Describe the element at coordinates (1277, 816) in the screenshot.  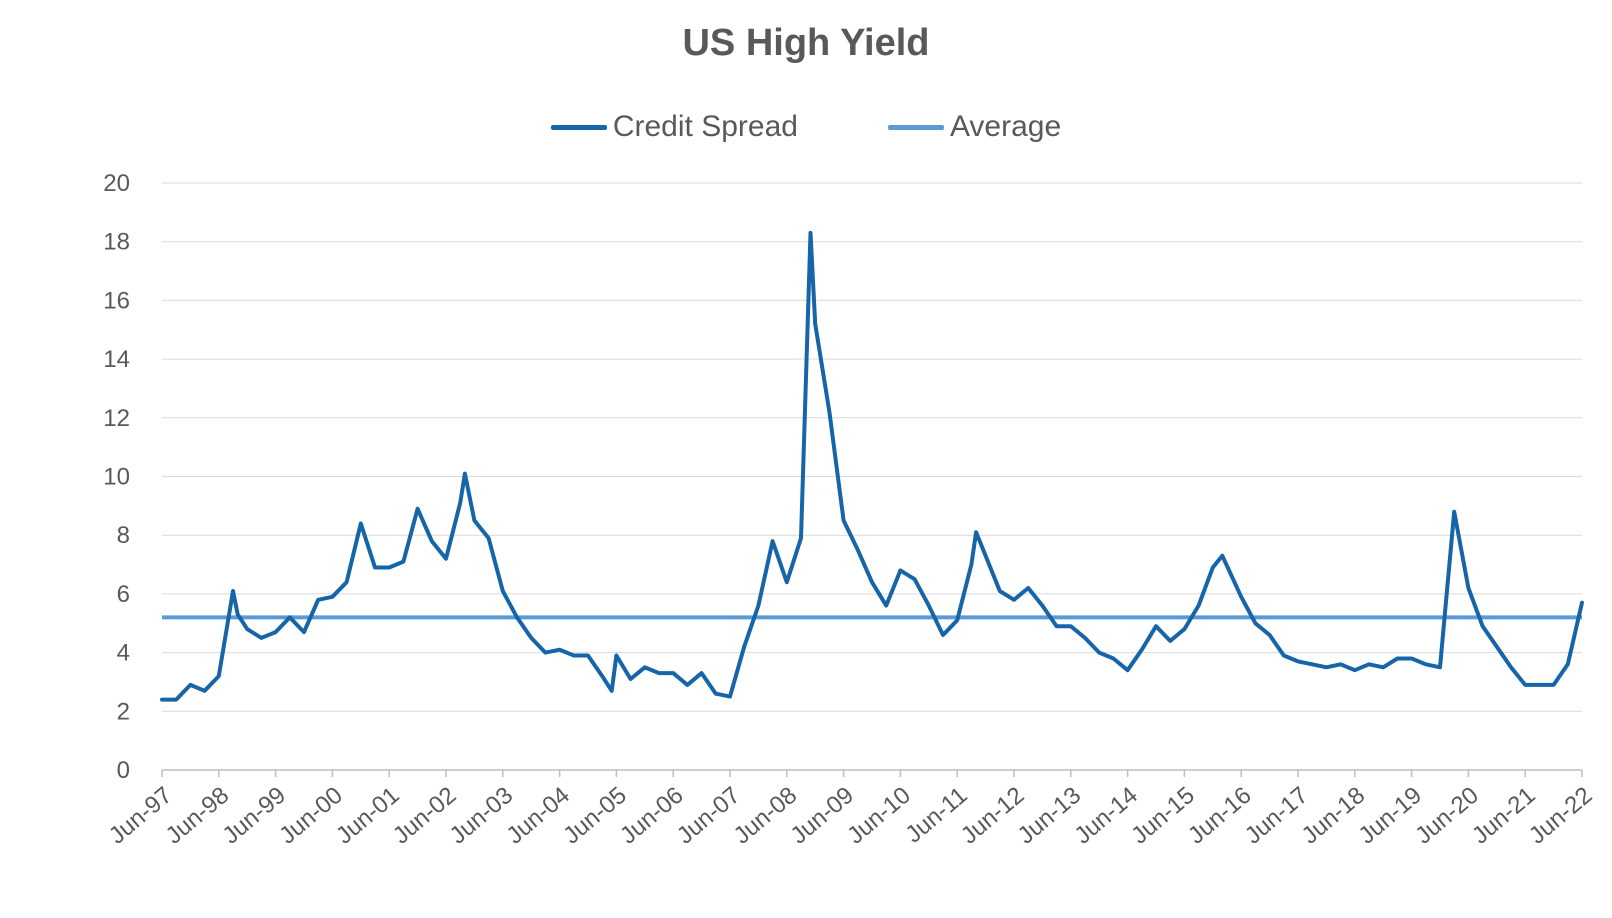
I see `x-tick-label: Jun-17` at that location.